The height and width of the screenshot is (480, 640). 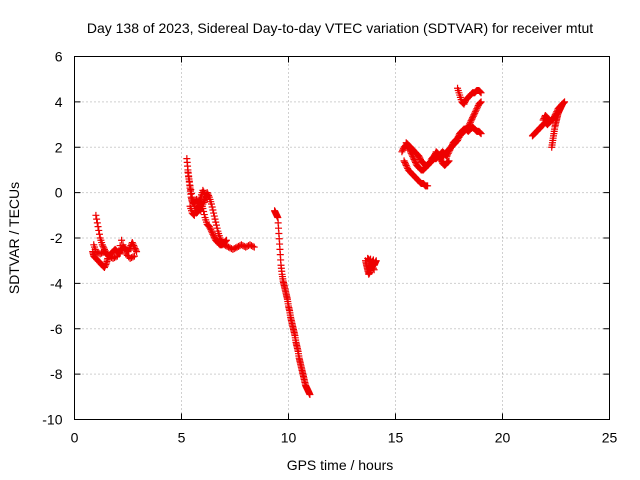 I want to click on x-axis-label: GPS time / hours, so click(x=340, y=465).